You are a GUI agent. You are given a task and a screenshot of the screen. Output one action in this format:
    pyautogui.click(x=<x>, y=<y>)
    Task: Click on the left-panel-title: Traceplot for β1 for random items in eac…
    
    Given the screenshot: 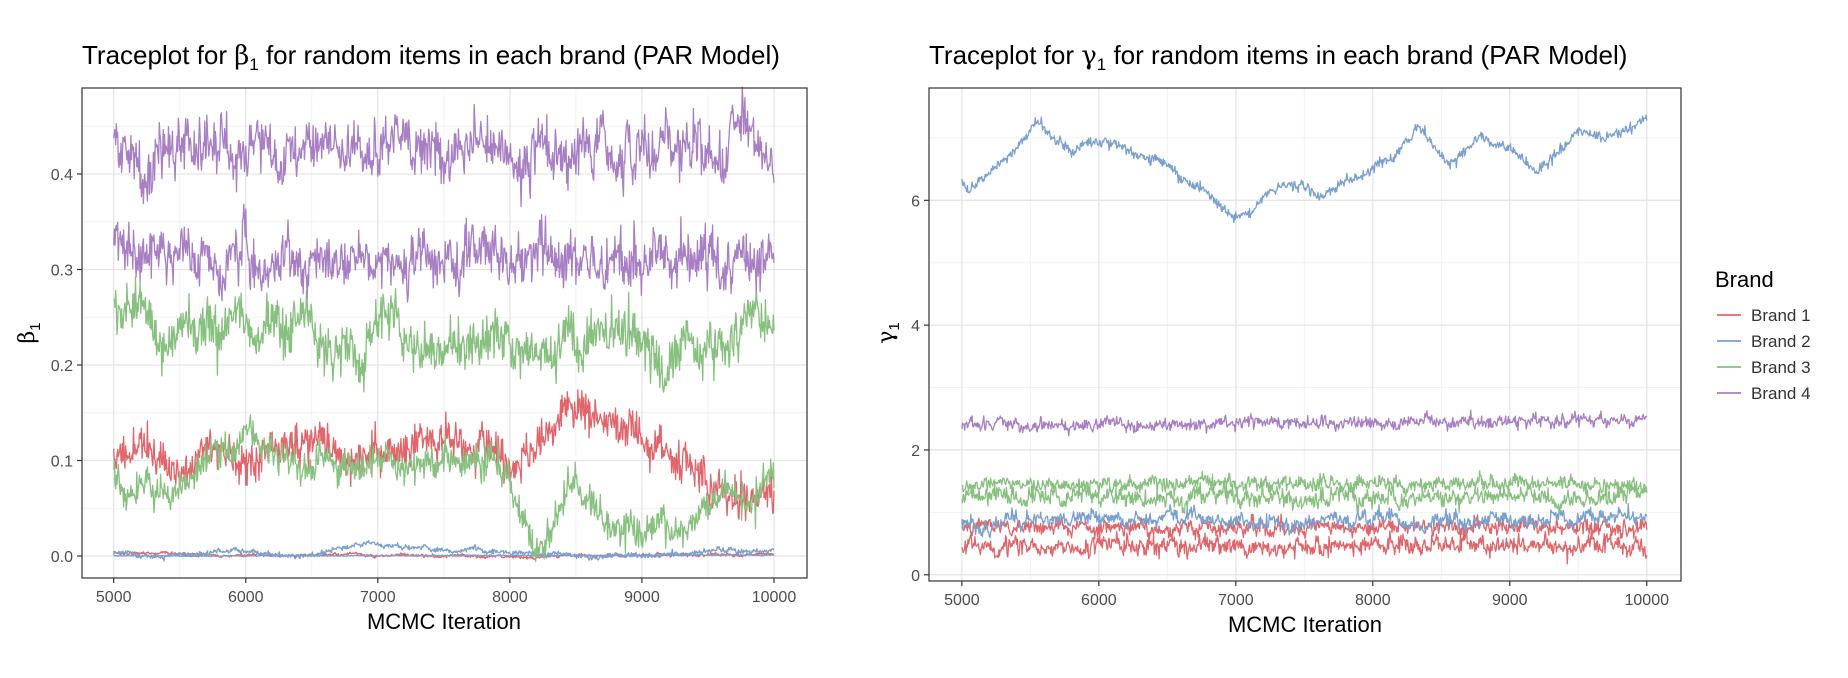 What is the action you would take?
    pyautogui.click(x=431, y=57)
    